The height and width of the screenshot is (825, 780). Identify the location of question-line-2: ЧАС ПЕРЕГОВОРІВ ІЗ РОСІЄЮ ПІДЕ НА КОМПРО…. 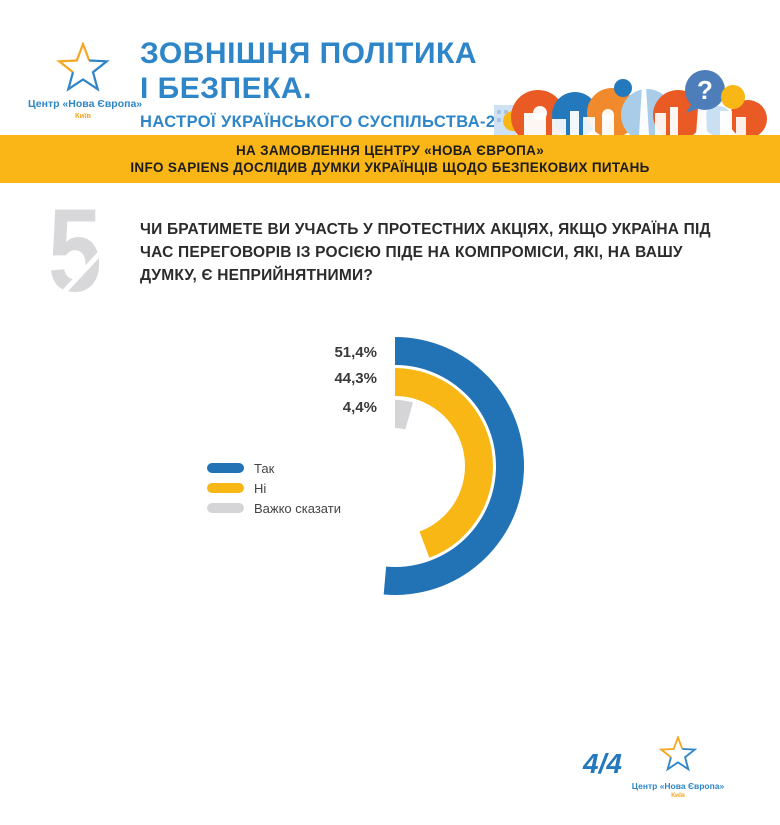
(411, 252).